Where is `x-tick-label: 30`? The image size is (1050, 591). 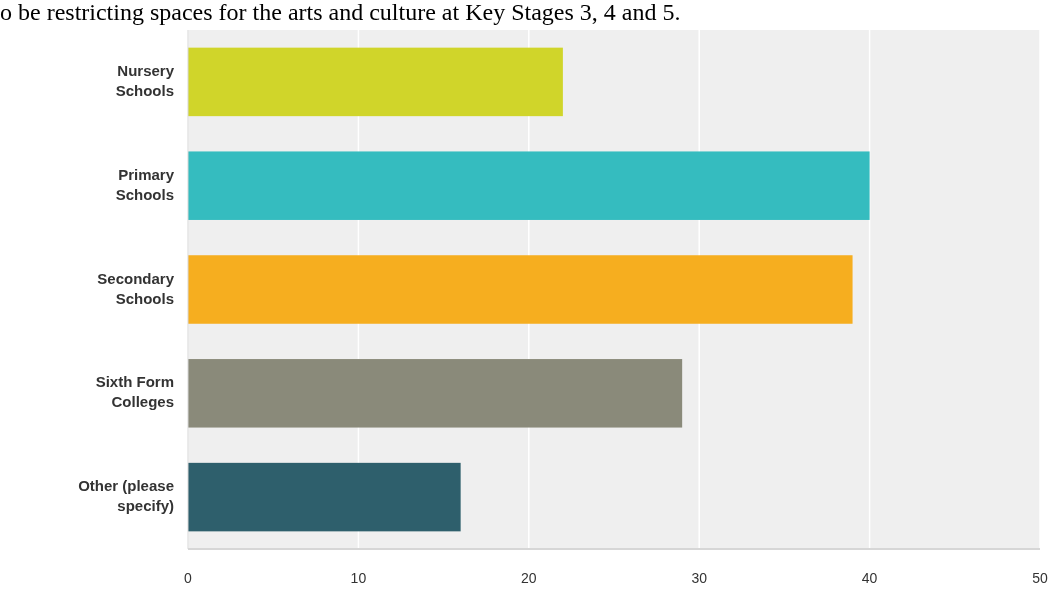
x-tick-label: 30 is located at coordinates (699, 578).